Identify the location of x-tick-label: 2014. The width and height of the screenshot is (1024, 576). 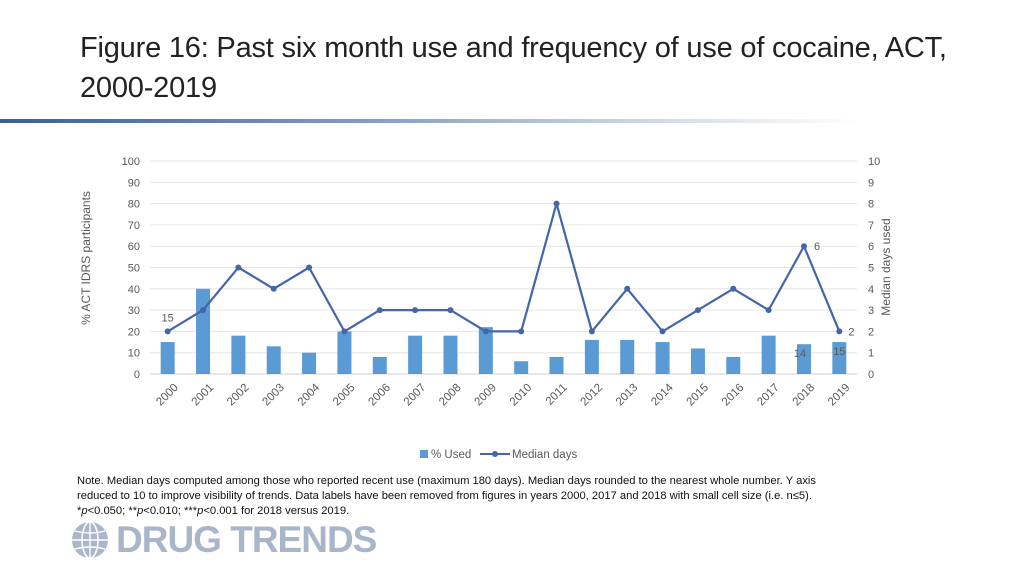
(662, 394).